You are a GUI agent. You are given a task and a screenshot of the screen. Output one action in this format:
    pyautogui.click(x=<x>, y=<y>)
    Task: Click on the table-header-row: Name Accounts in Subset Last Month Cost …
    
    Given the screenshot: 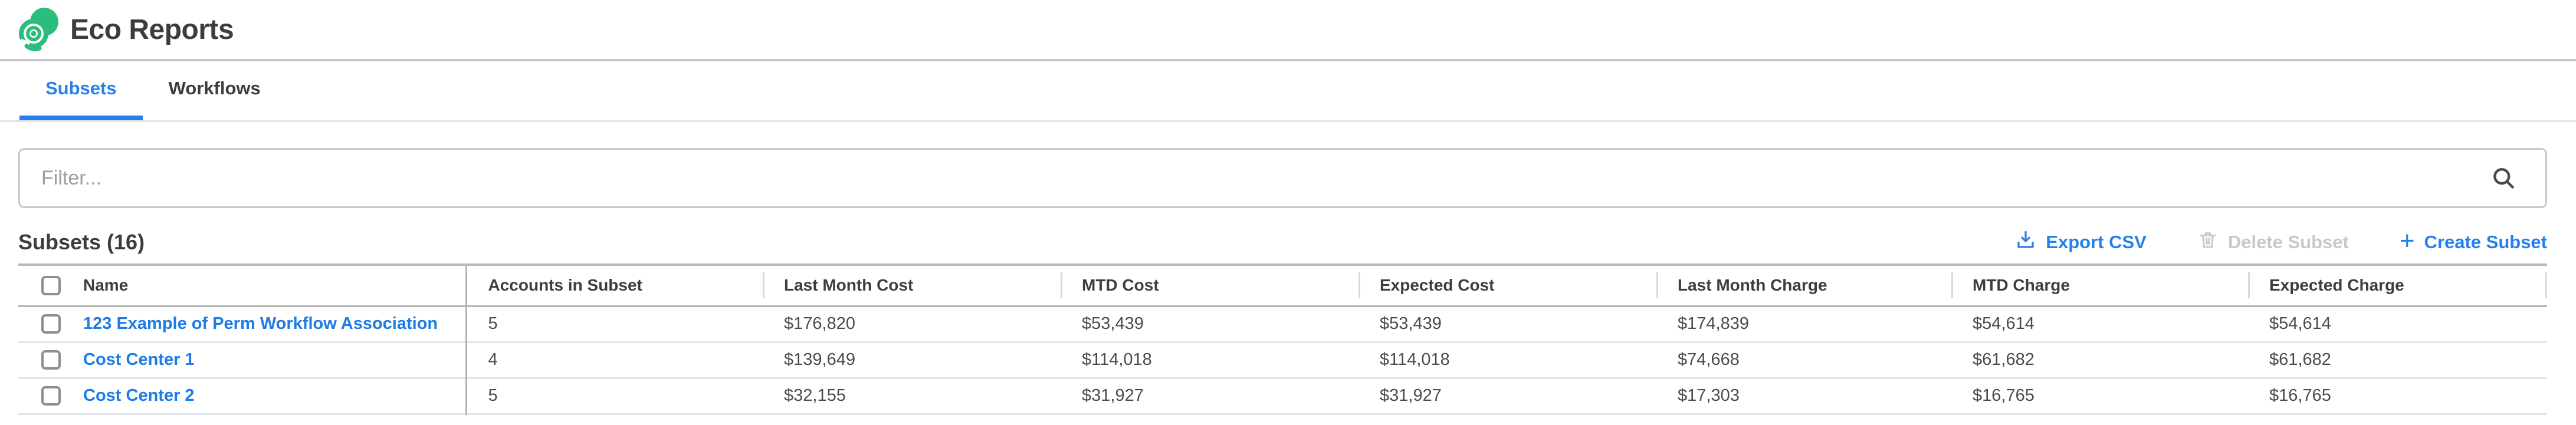 What is the action you would take?
    pyautogui.click(x=1282, y=285)
    